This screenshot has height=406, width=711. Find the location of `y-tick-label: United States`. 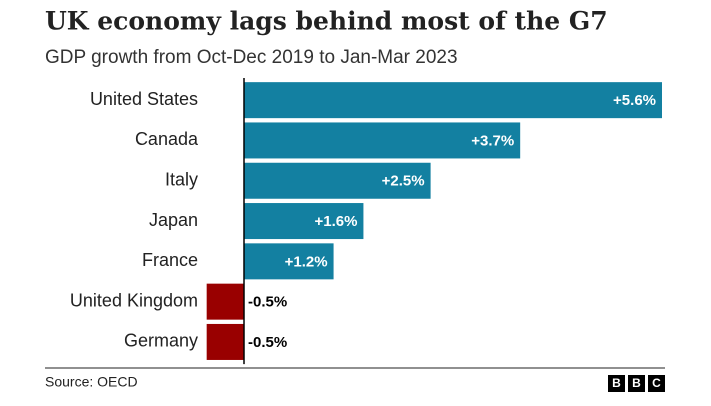

y-tick-label: United States is located at coordinates (144, 99).